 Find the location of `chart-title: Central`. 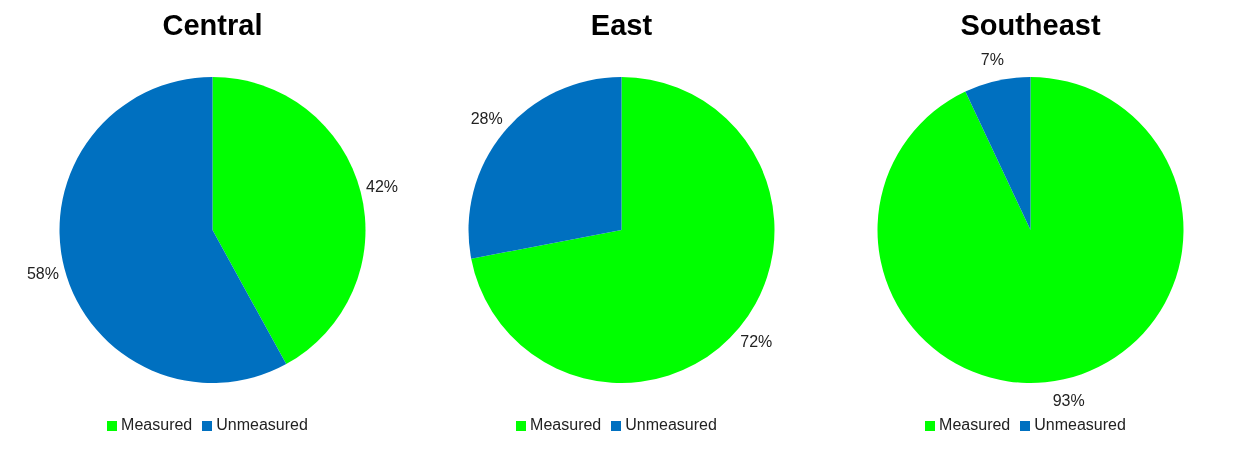

chart-title: Central is located at coordinates (212, 25).